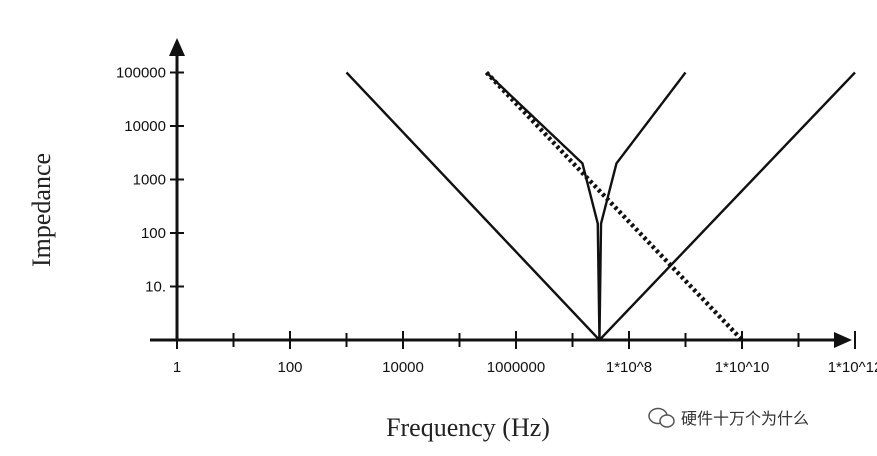 This screenshot has width=877, height=456. Describe the element at coordinates (41, 210) in the screenshot. I see `y-axis-title: Impedance` at that location.